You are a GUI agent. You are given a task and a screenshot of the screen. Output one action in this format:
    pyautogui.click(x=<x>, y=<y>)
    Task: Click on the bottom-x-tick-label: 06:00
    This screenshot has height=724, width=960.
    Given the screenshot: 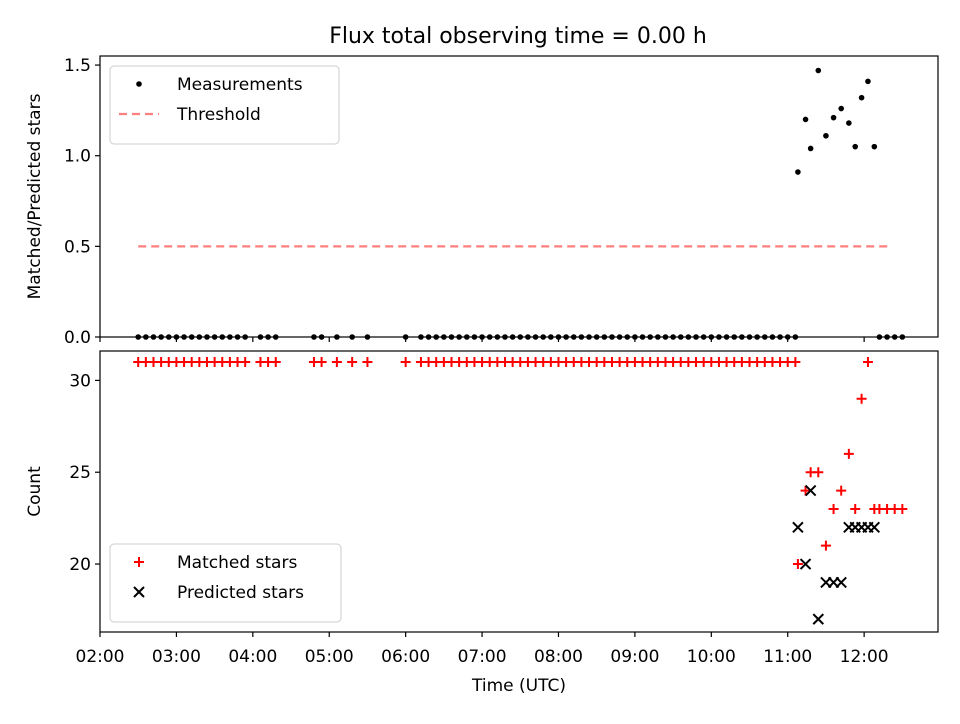 What is the action you would take?
    pyautogui.click(x=405, y=657)
    